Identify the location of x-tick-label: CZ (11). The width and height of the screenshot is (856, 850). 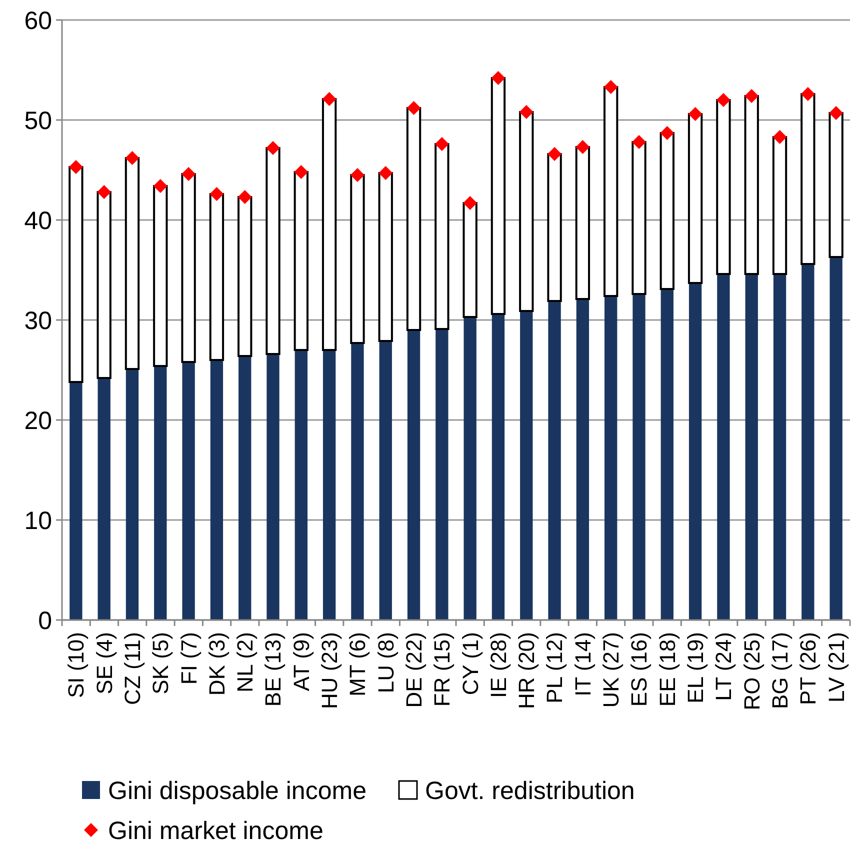
(132, 668).